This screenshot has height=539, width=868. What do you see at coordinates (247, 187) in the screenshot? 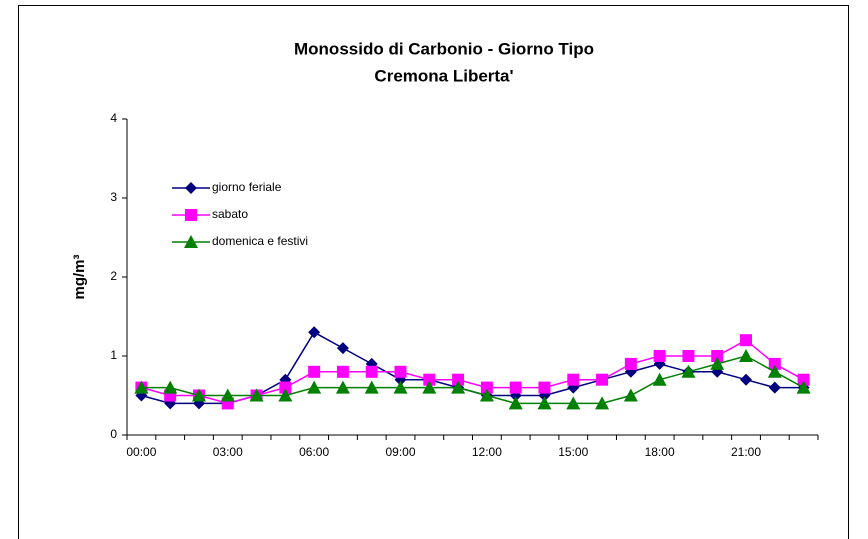
I see `legend-label: giorno feriale` at bounding box center [247, 187].